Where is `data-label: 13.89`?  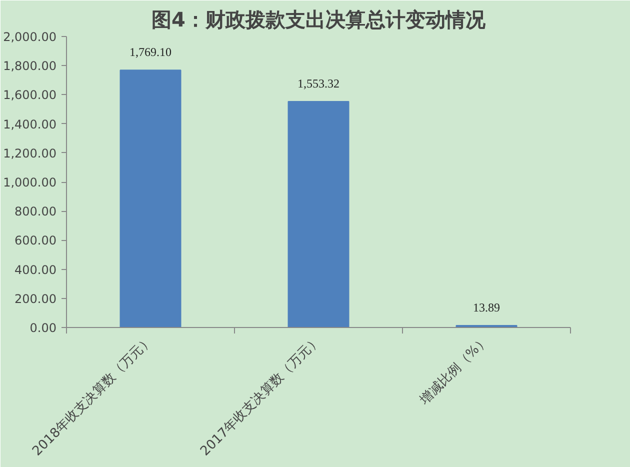 data-label: 13.89 is located at coordinates (486, 307).